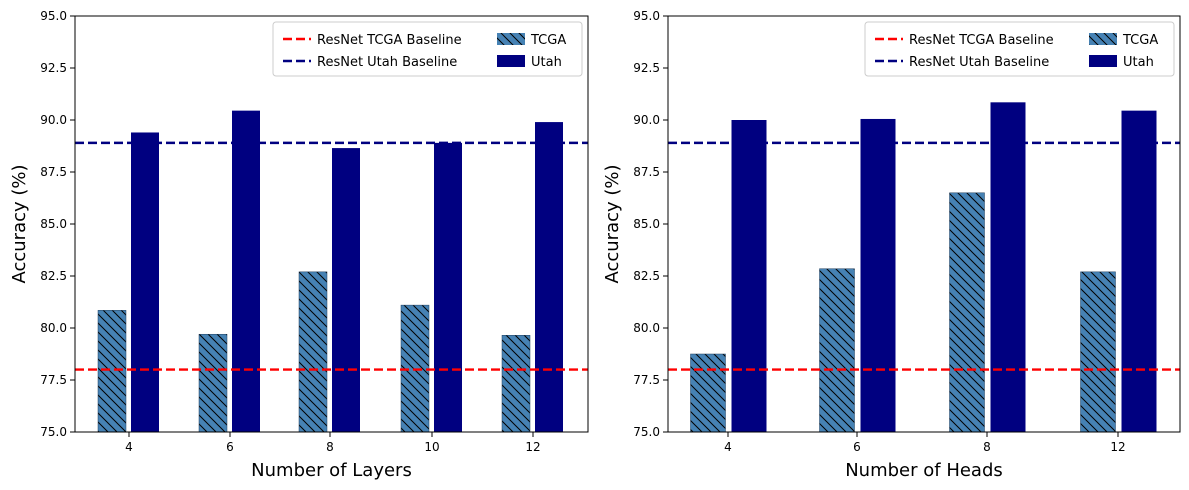  Describe the element at coordinates (431, 447) in the screenshot. I see `x-tick-label: 10` at that location.